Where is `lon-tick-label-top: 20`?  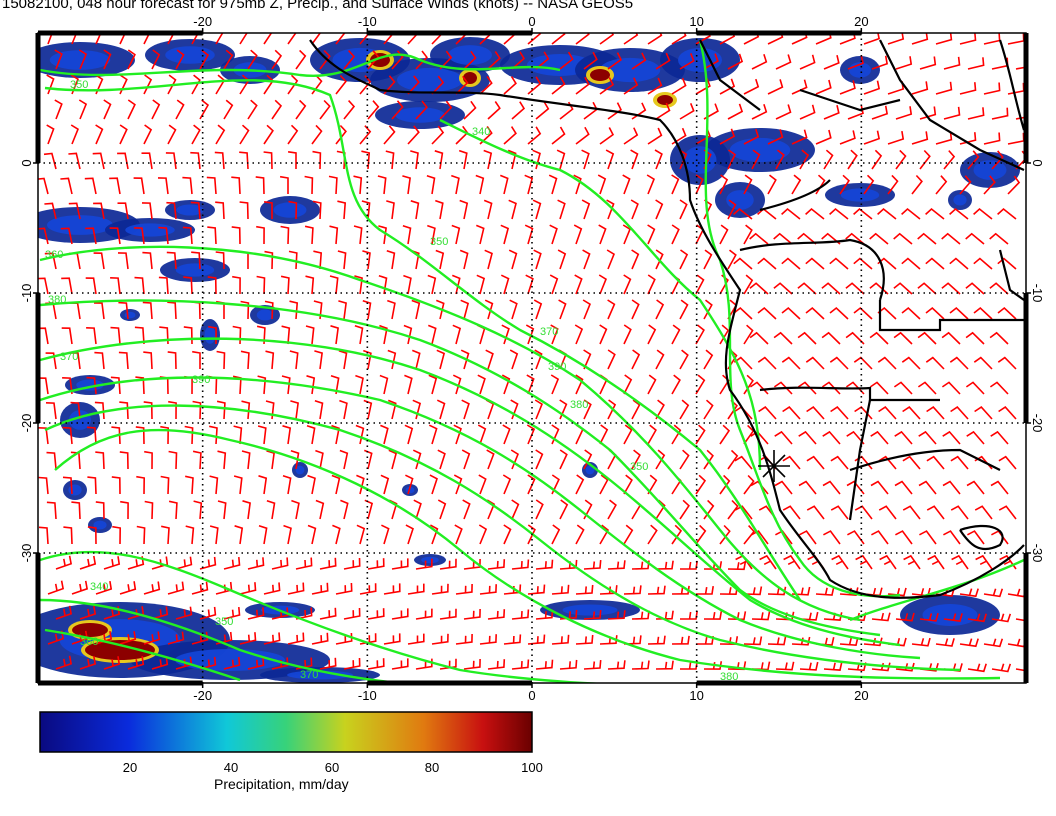
lon-tick-label-top: 20 is located at coordinates (861, 21).